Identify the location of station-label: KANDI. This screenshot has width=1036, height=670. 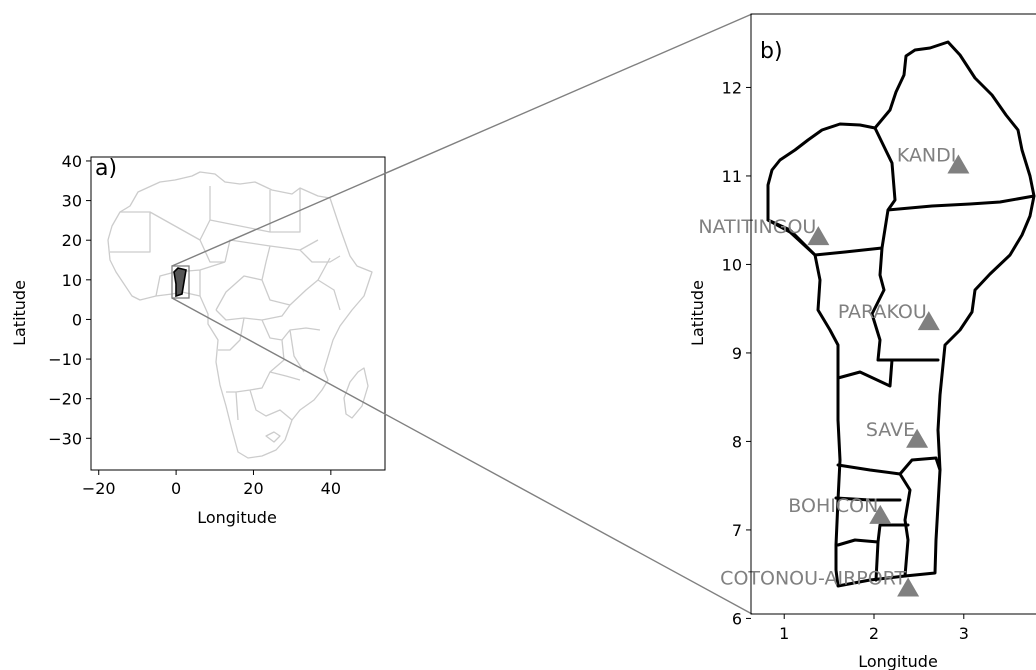
(927, 155).